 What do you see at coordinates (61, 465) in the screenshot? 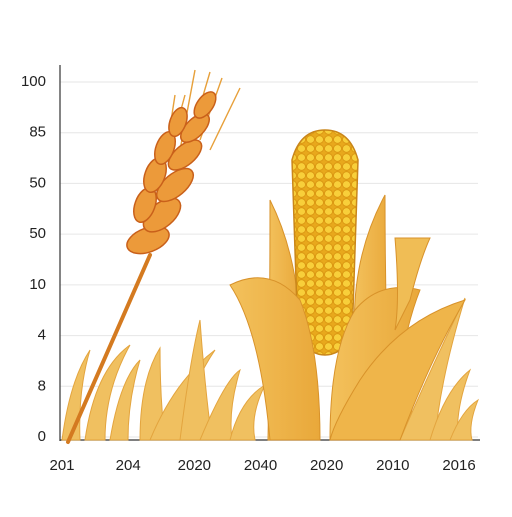
I see `x-tick-label: 201` at bounding box center [61, 465].